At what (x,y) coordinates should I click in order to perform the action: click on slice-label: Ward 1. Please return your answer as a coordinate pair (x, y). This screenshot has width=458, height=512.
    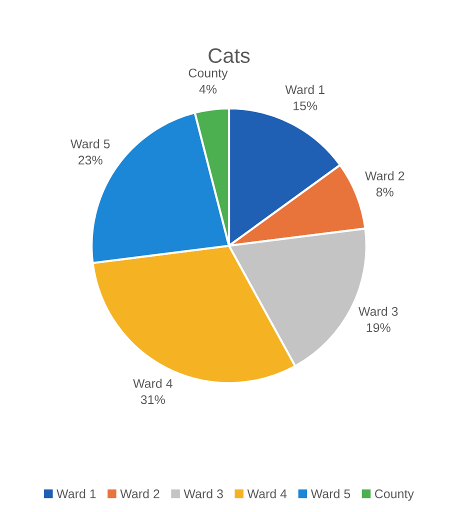
    Looking at the image, I should click on (304, 89).